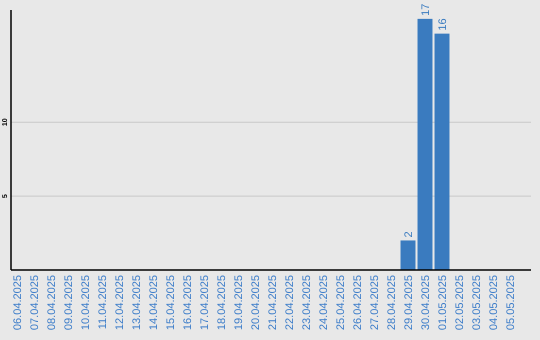 The image size is (540, 340). Describe the element at coordinates (222, 302) in the screenshot. I see `x-tick-label: 18.04.2025` at that location.